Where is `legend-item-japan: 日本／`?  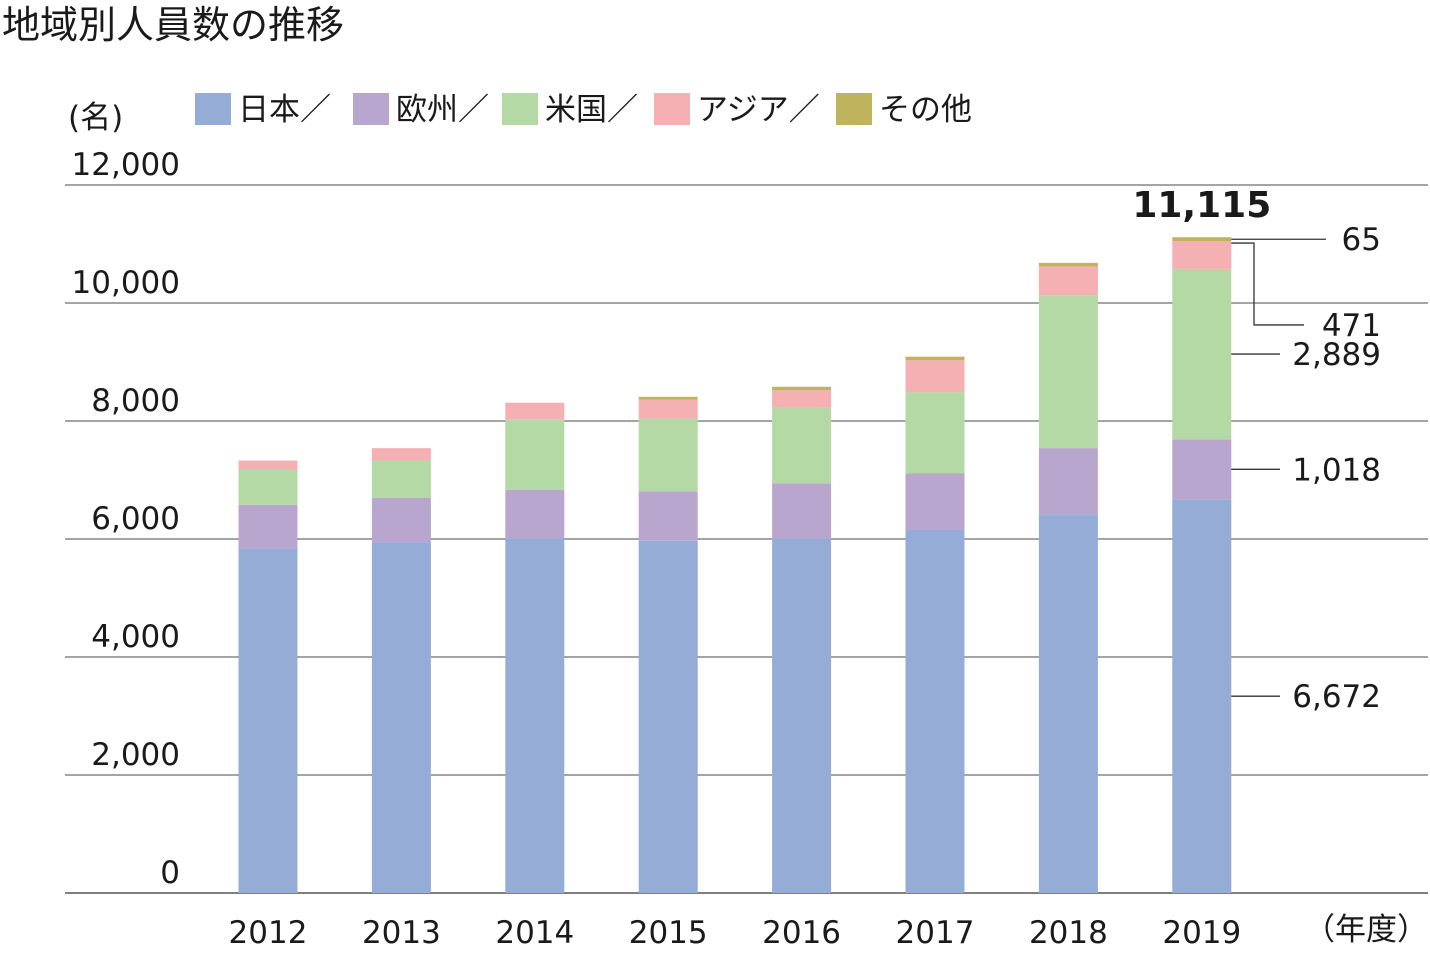 legend-item-japan: 日本／ is located at coordinates (263, 110).